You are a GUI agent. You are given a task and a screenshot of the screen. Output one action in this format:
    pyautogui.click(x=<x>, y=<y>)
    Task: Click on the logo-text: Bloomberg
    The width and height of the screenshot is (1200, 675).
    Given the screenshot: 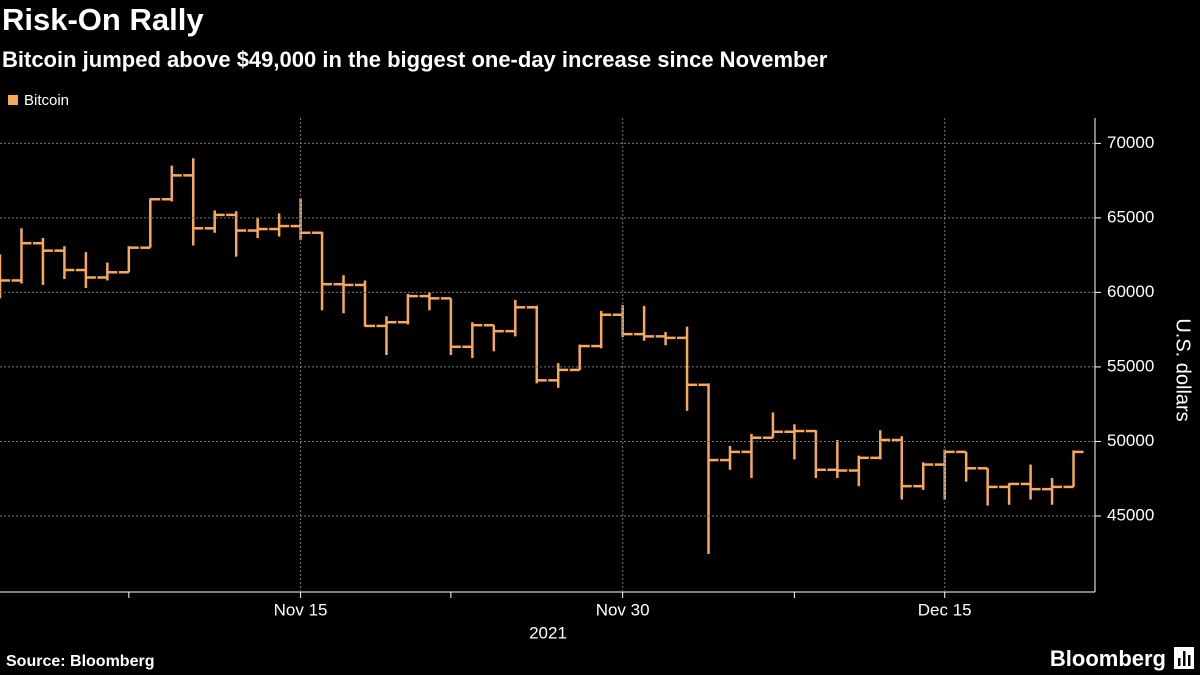 What is the action you would take?
    pyautogui.click(x=1108, y=658)
    